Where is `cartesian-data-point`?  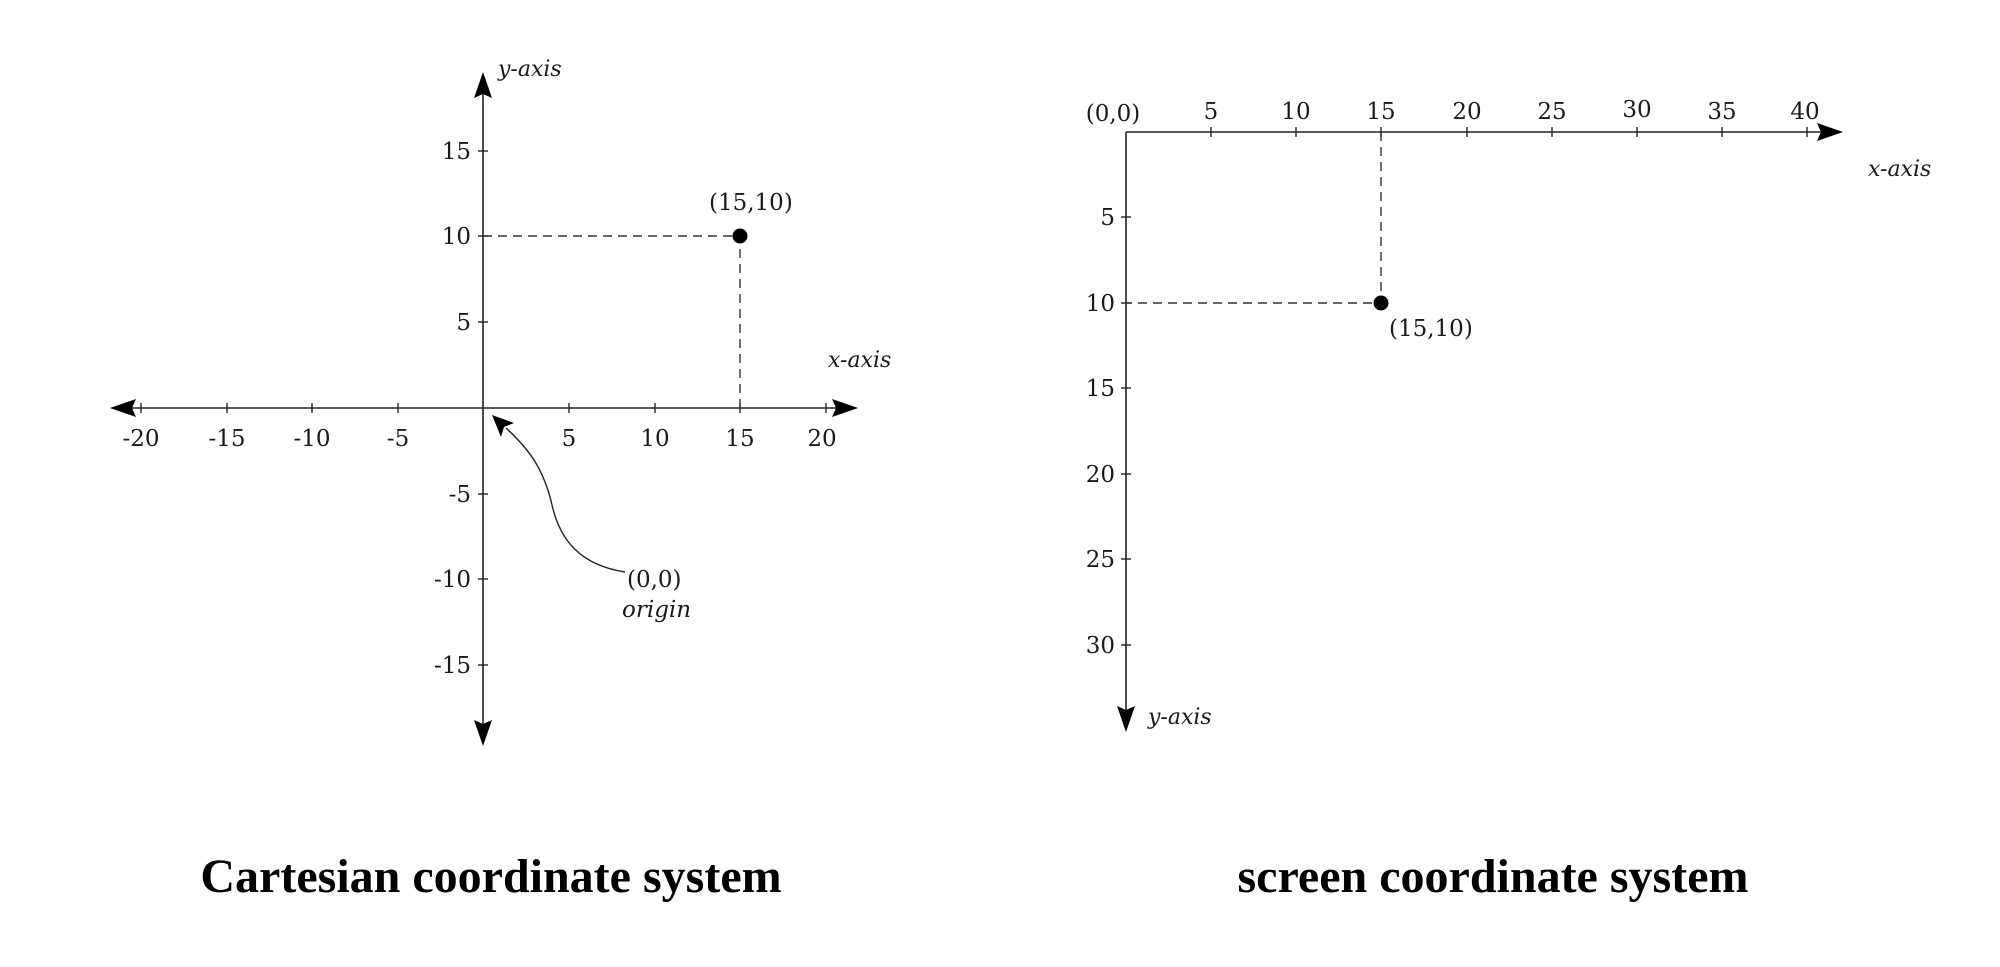
cartesian-data-point is located at coordinates (740, 236).